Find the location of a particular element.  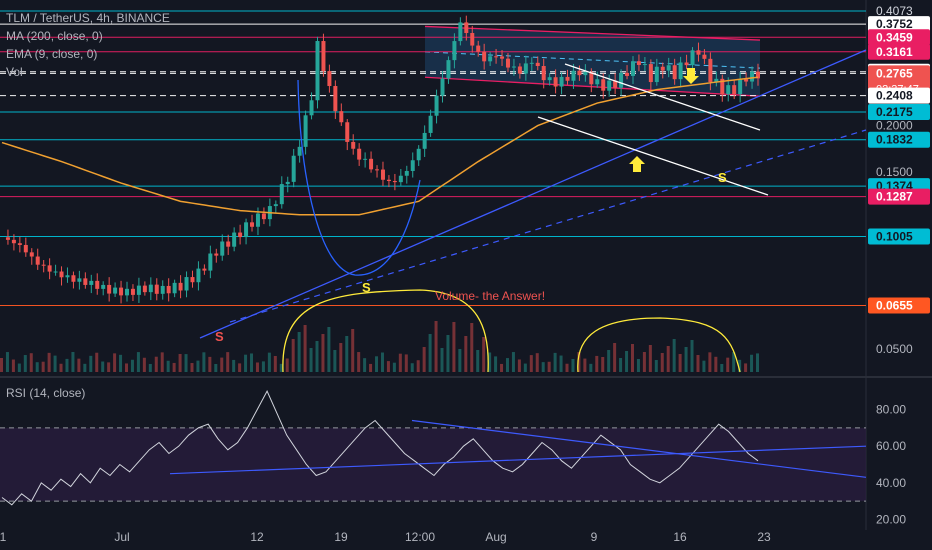

rsi-legend: RSI (14, close) is located at coordinates (45, 393).